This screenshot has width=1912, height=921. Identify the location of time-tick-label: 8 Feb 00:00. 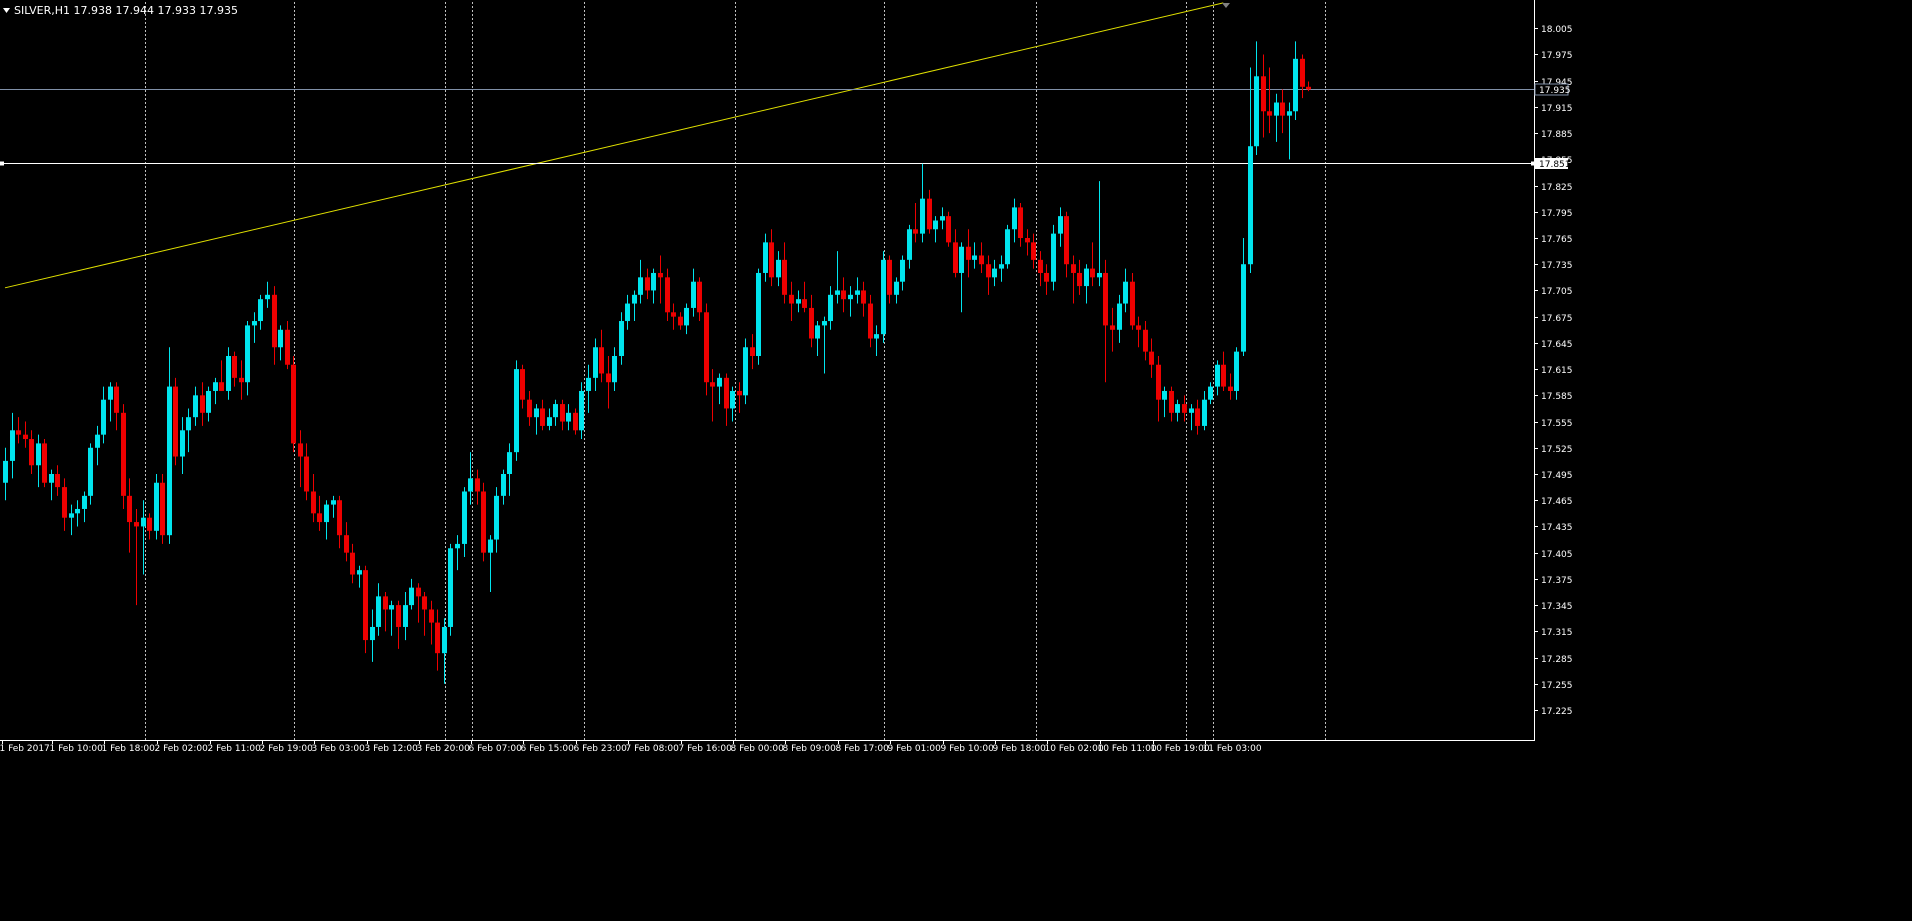
(758, 749).